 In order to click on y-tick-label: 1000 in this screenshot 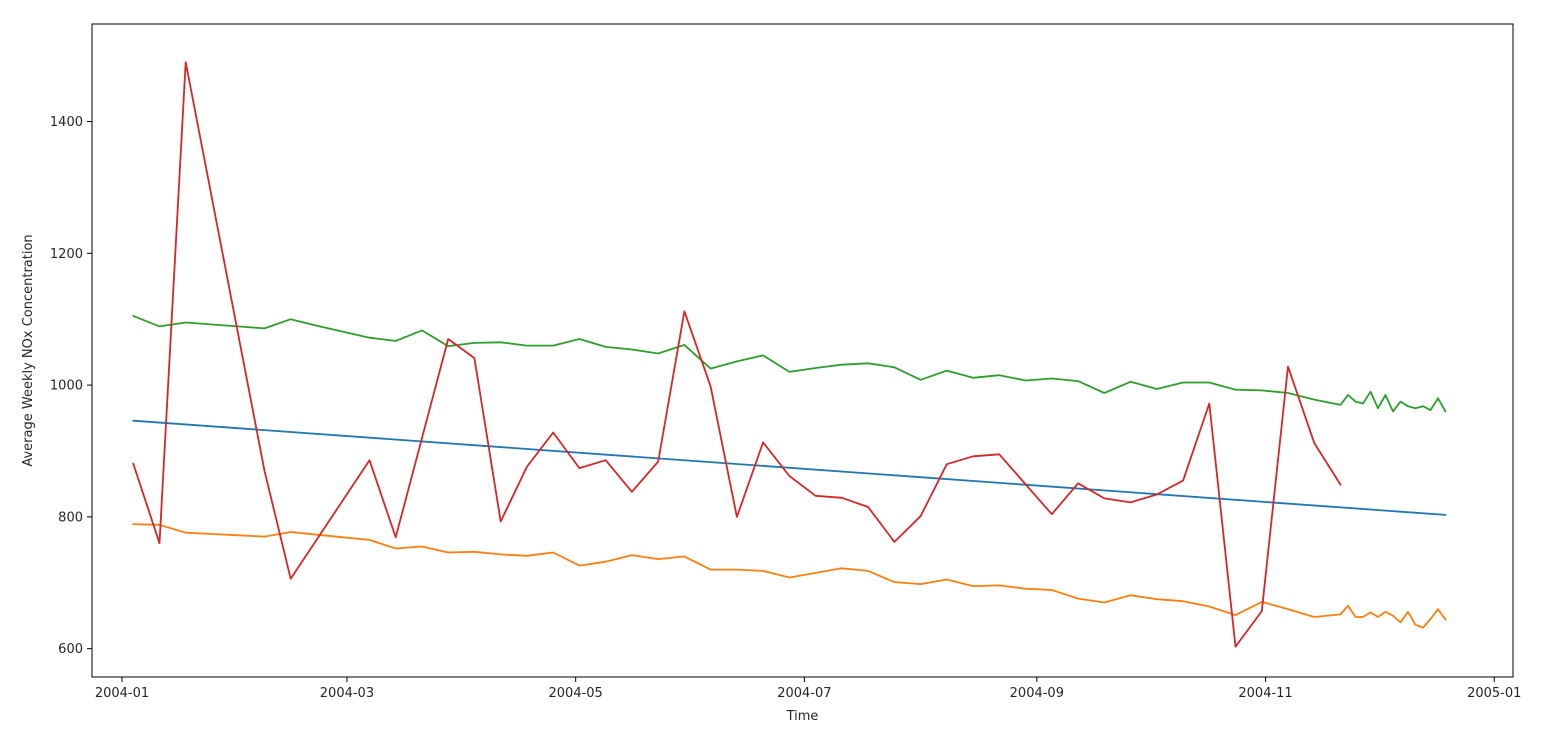, I will do `click(66, 386)`.